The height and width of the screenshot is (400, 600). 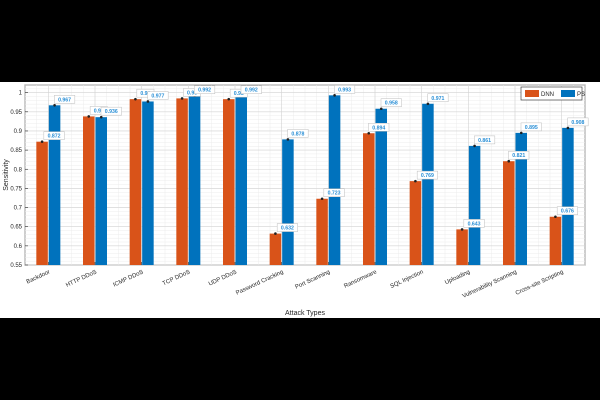 I want to click on data-label-ps: 0.958, so click(x=391, y=102).